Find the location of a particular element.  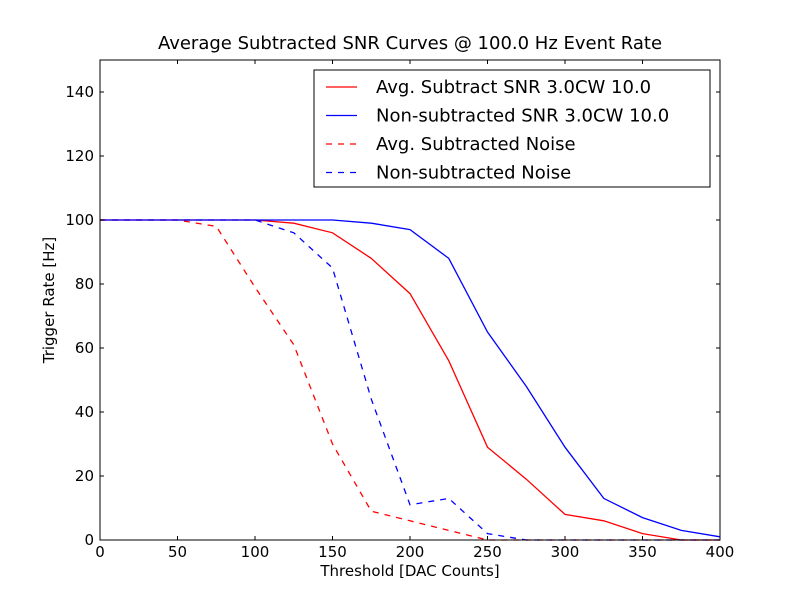

x-tick-label: 0 is located at coordinates (100, 552).